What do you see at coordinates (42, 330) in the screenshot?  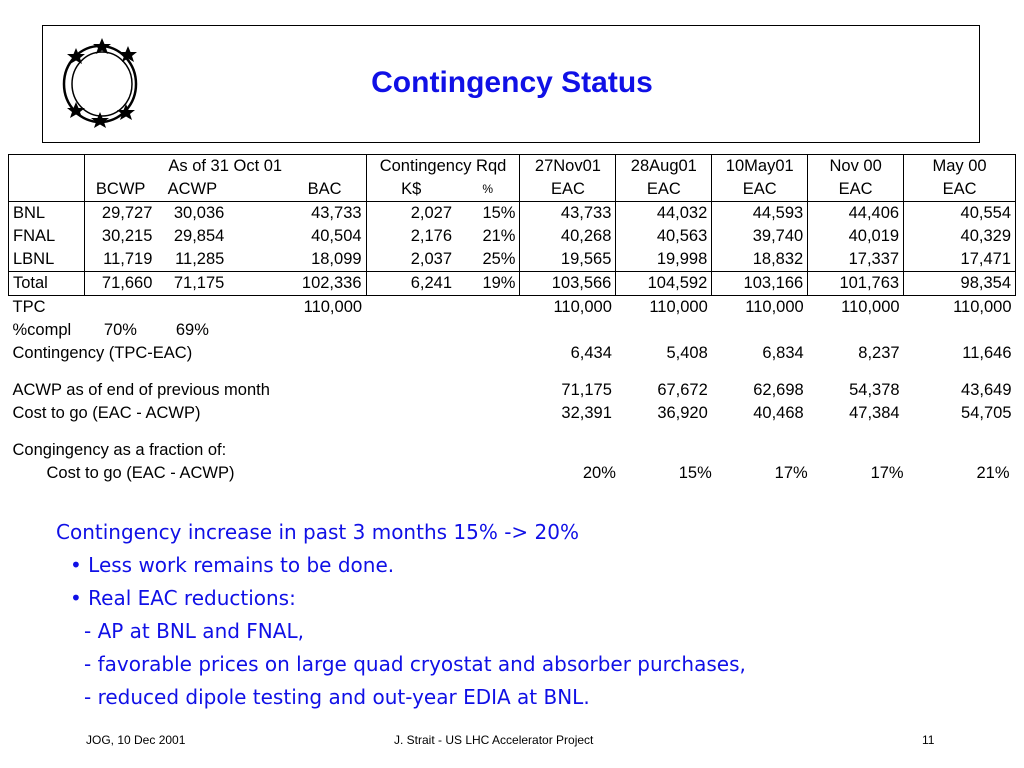 I see `row-label: %compl` at bounding box center [42, 330].